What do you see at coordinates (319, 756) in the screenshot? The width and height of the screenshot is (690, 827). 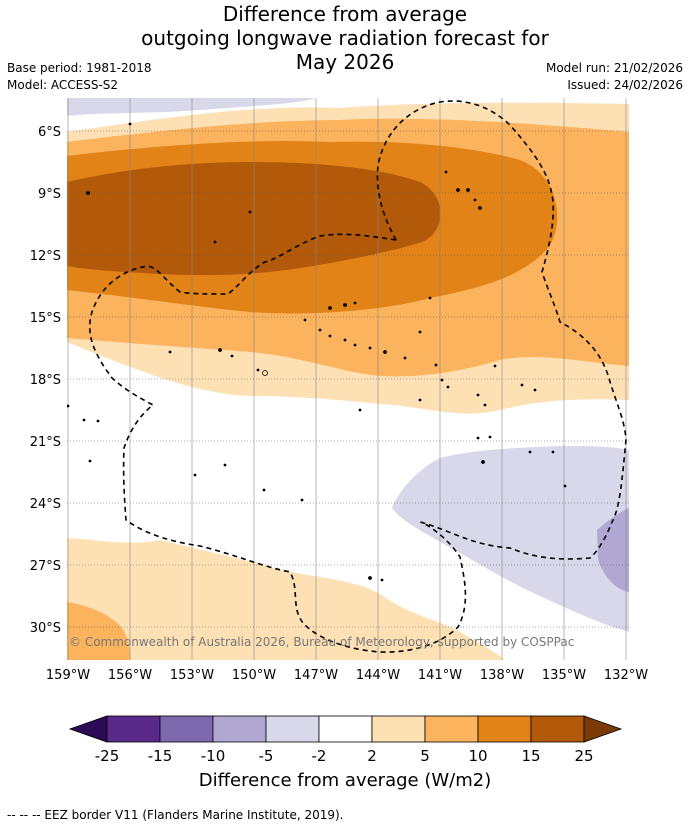 I see `colorbar-tick: -2` at bounding box center [319, 756].